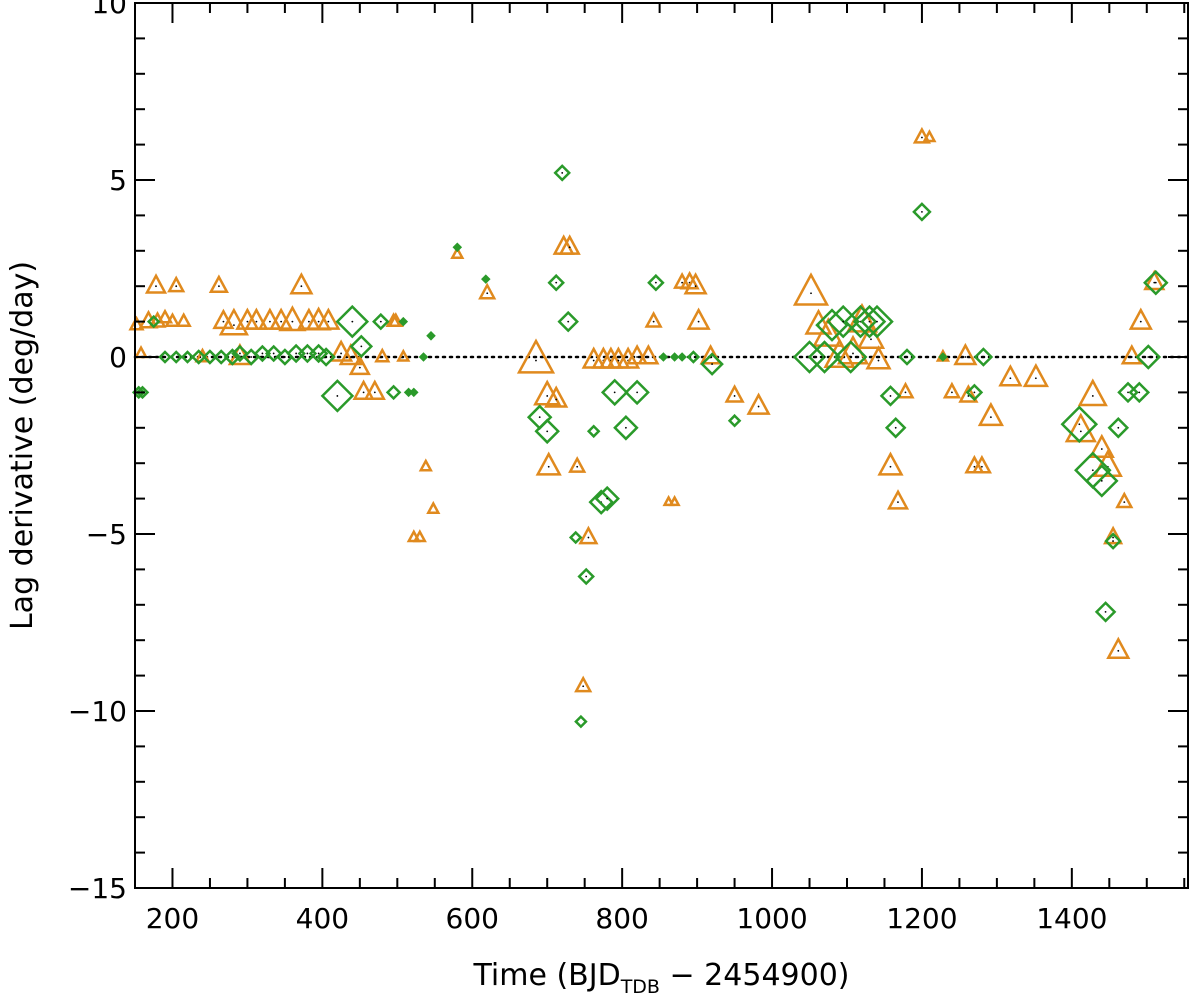 This screenshot has height=999, width=1200. What do you see at coordinates (106, 534) in the screenshot?
I see `y-tick-label: −5` at bounding box center [106, 534].